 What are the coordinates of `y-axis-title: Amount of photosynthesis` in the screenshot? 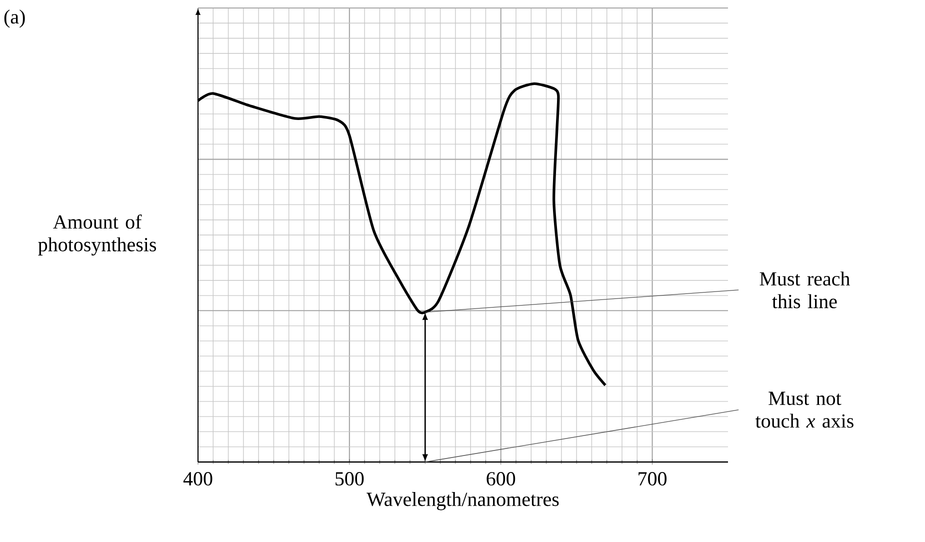 It's located at (97, 235).